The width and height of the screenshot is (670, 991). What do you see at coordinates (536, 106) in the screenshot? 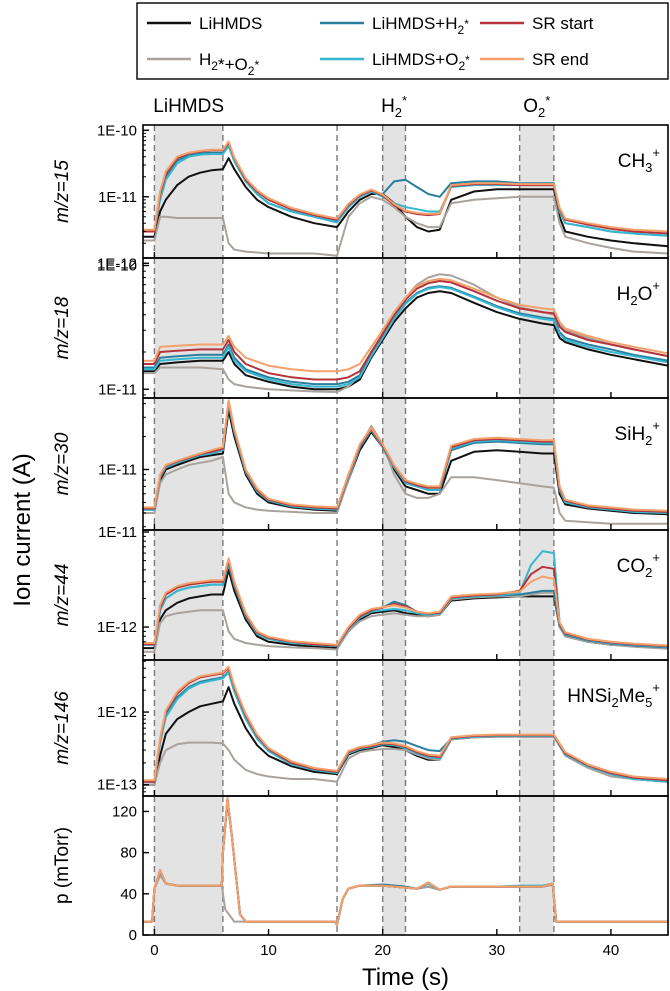
I see `region-label-2: O2*` at bounding box center [536, 106].